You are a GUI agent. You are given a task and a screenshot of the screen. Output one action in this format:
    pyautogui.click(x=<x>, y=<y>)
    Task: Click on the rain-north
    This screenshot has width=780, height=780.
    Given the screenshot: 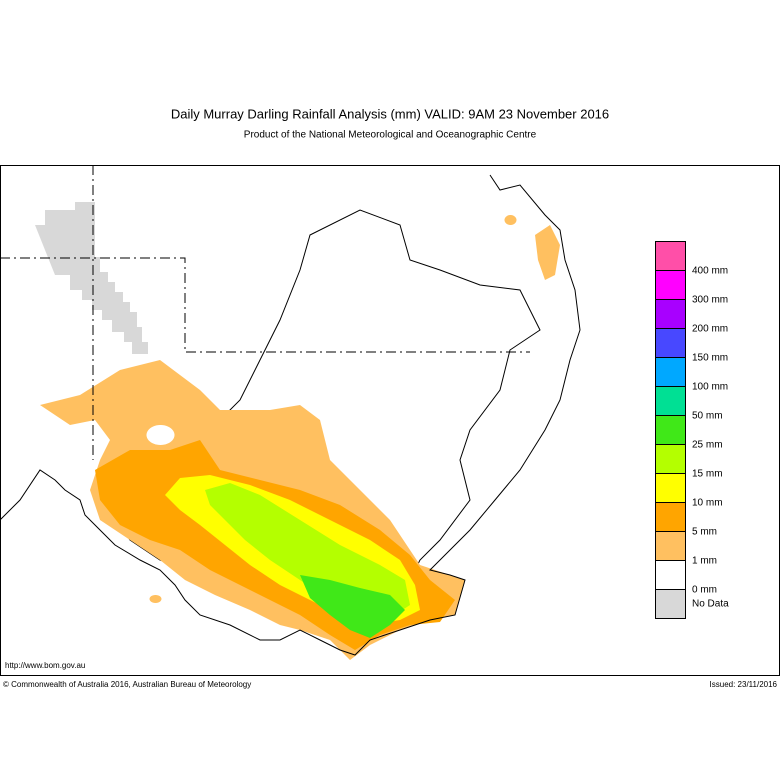 What is the action you would take?
    pyautogui.click(x=547, y=252)
    